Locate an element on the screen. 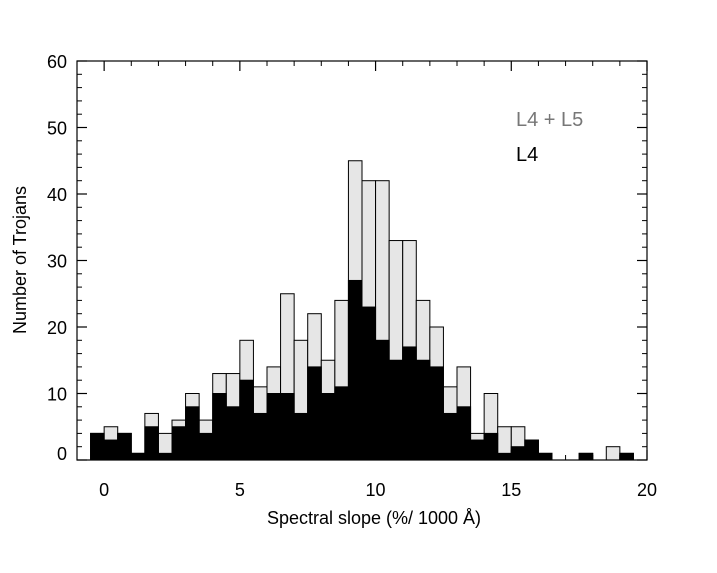 This screenshot has width=717, height=573. y-tick-labels: 0 10 20 30 40 50 60 is located at coordinates (57, 258).